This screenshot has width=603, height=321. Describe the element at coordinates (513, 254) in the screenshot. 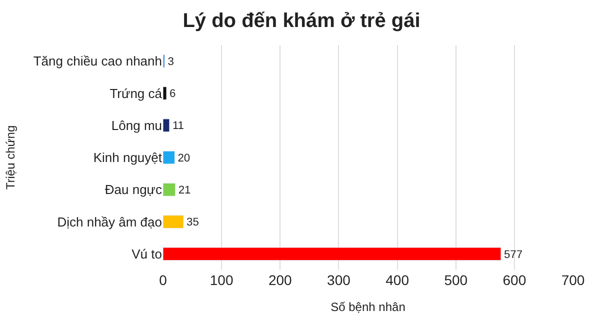

I see `data-label: 577` at that location.